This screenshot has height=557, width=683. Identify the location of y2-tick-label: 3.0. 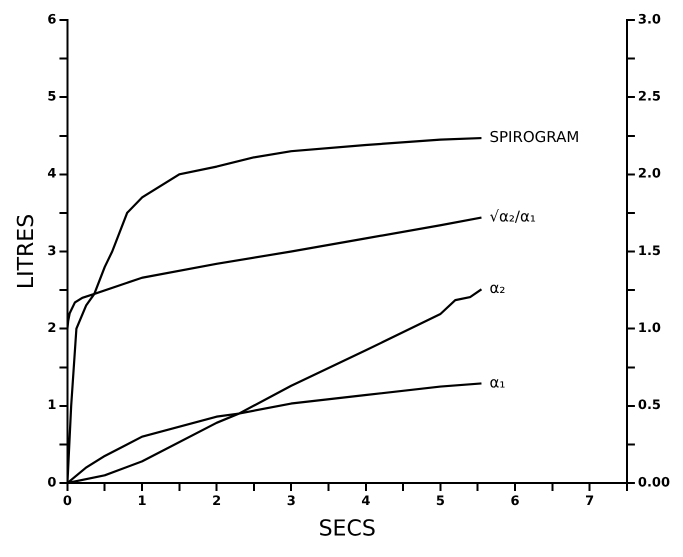
(649, 20).